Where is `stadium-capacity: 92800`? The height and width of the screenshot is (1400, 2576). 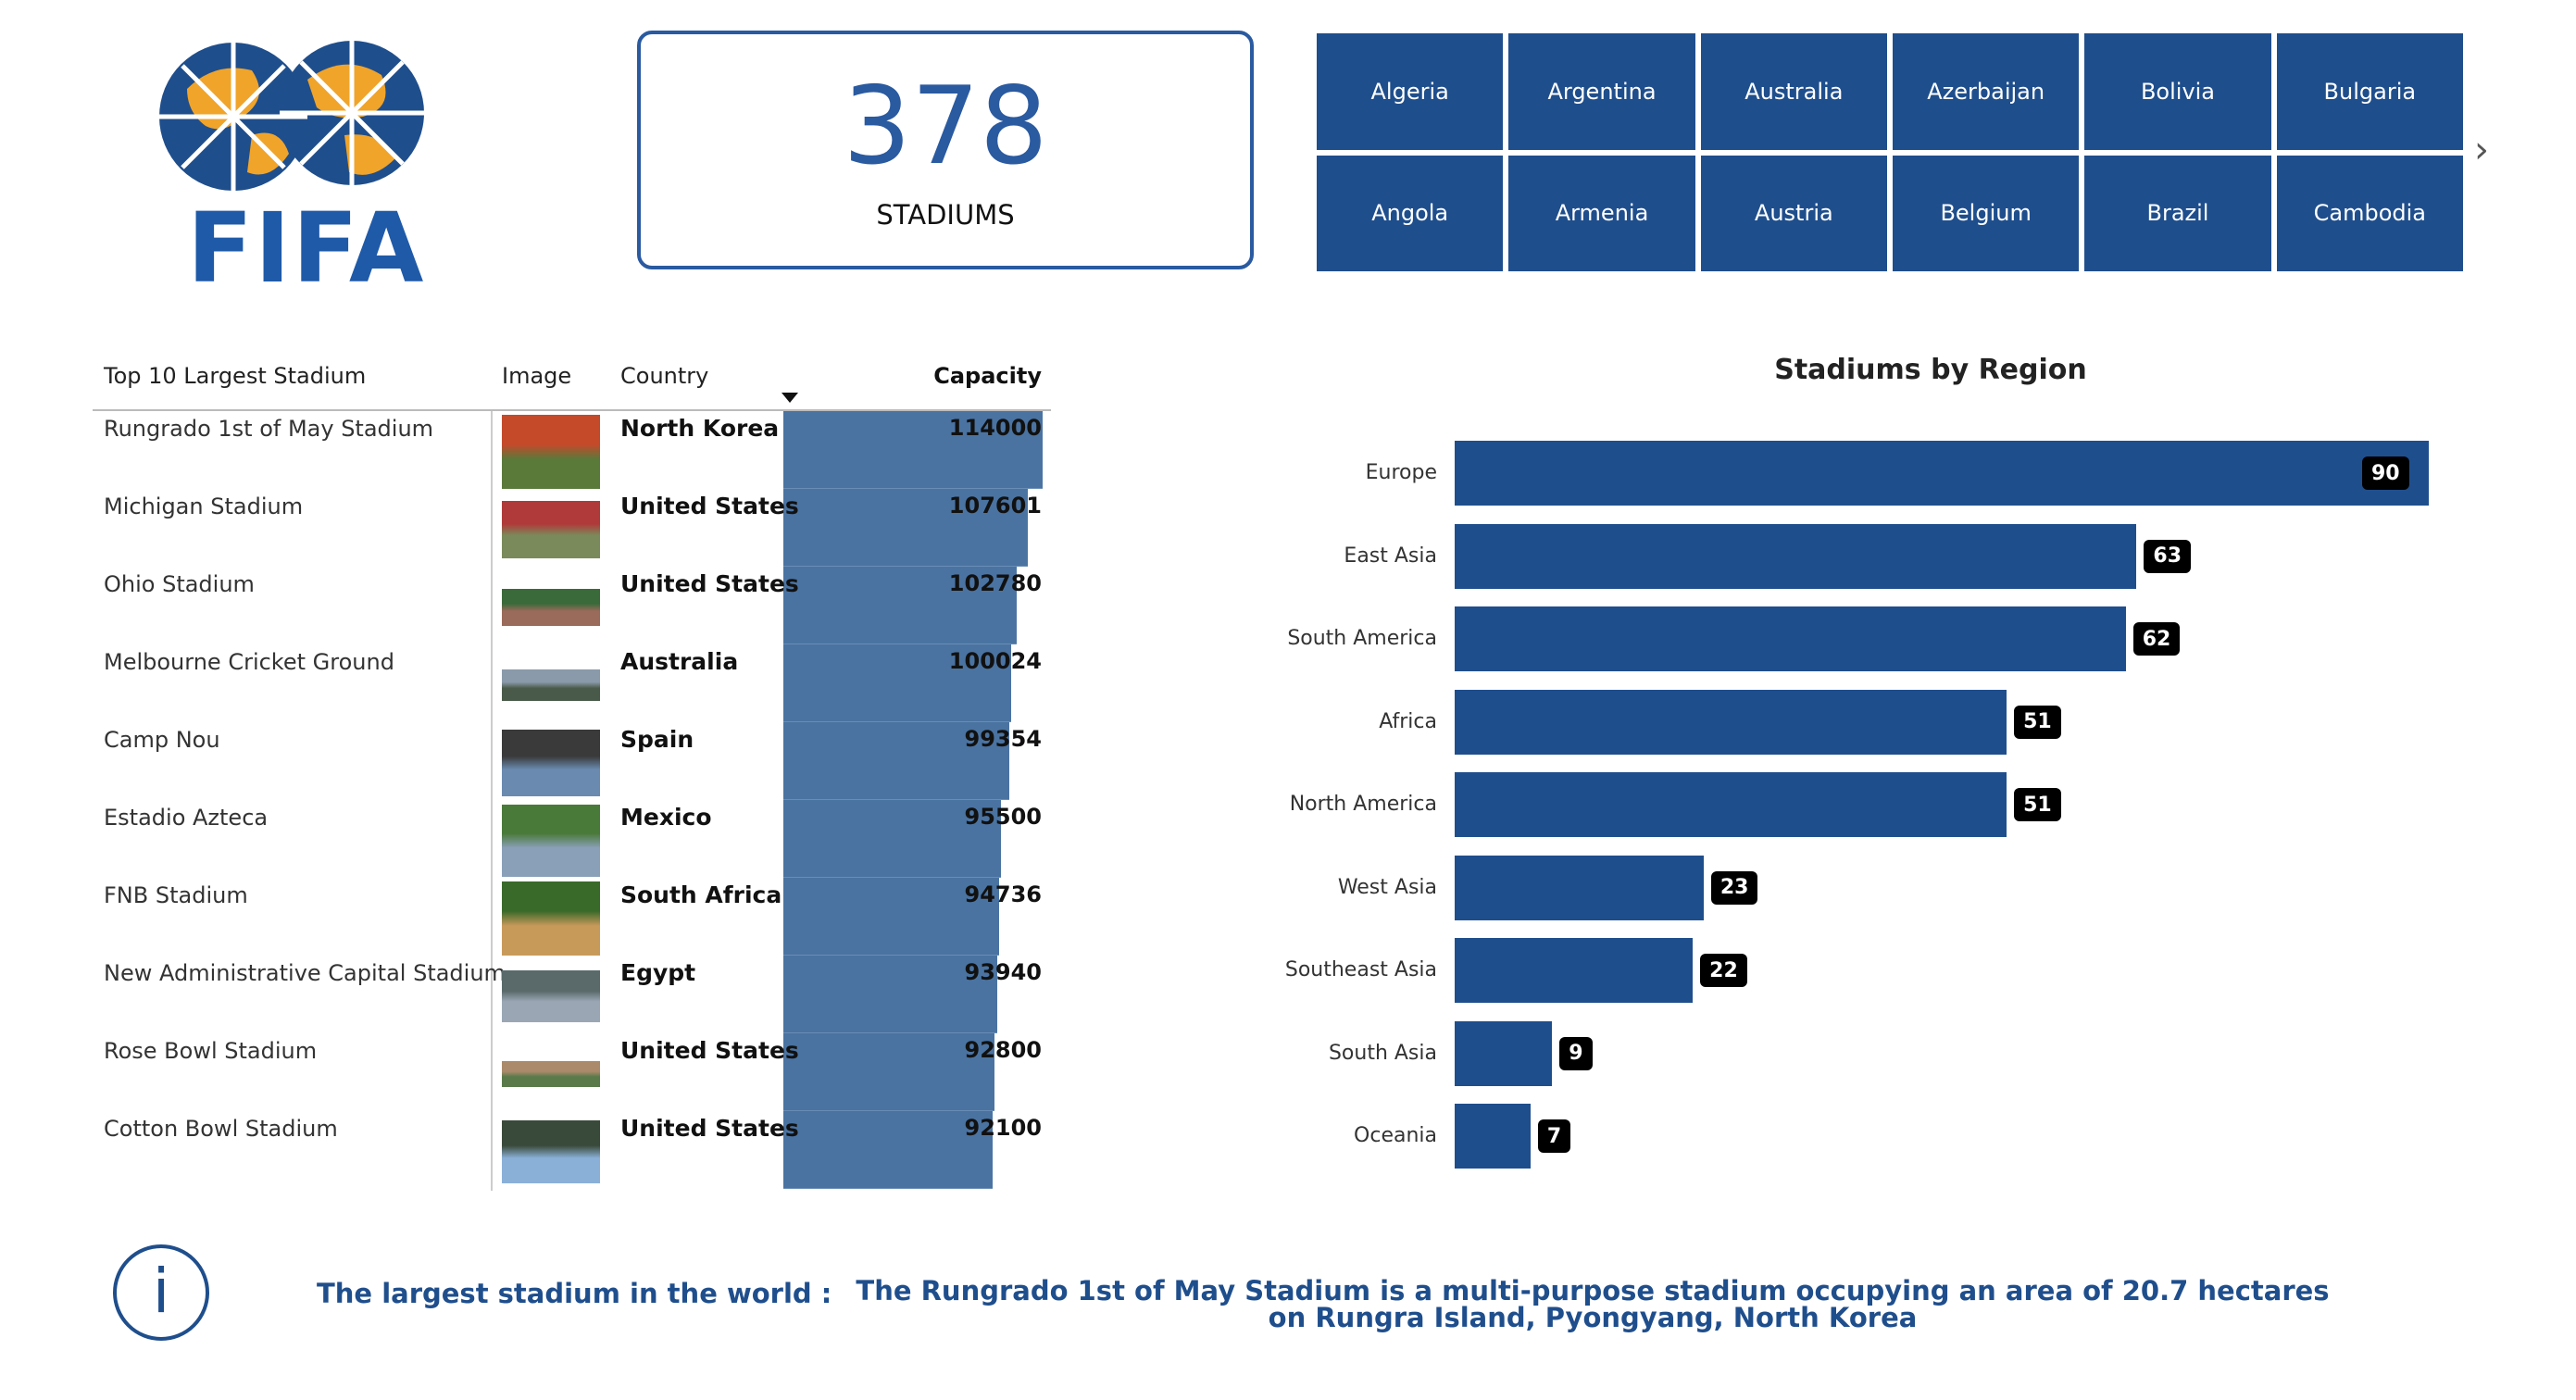 stadium-capacity: 92800 is located at coordinates (1004, 1050).